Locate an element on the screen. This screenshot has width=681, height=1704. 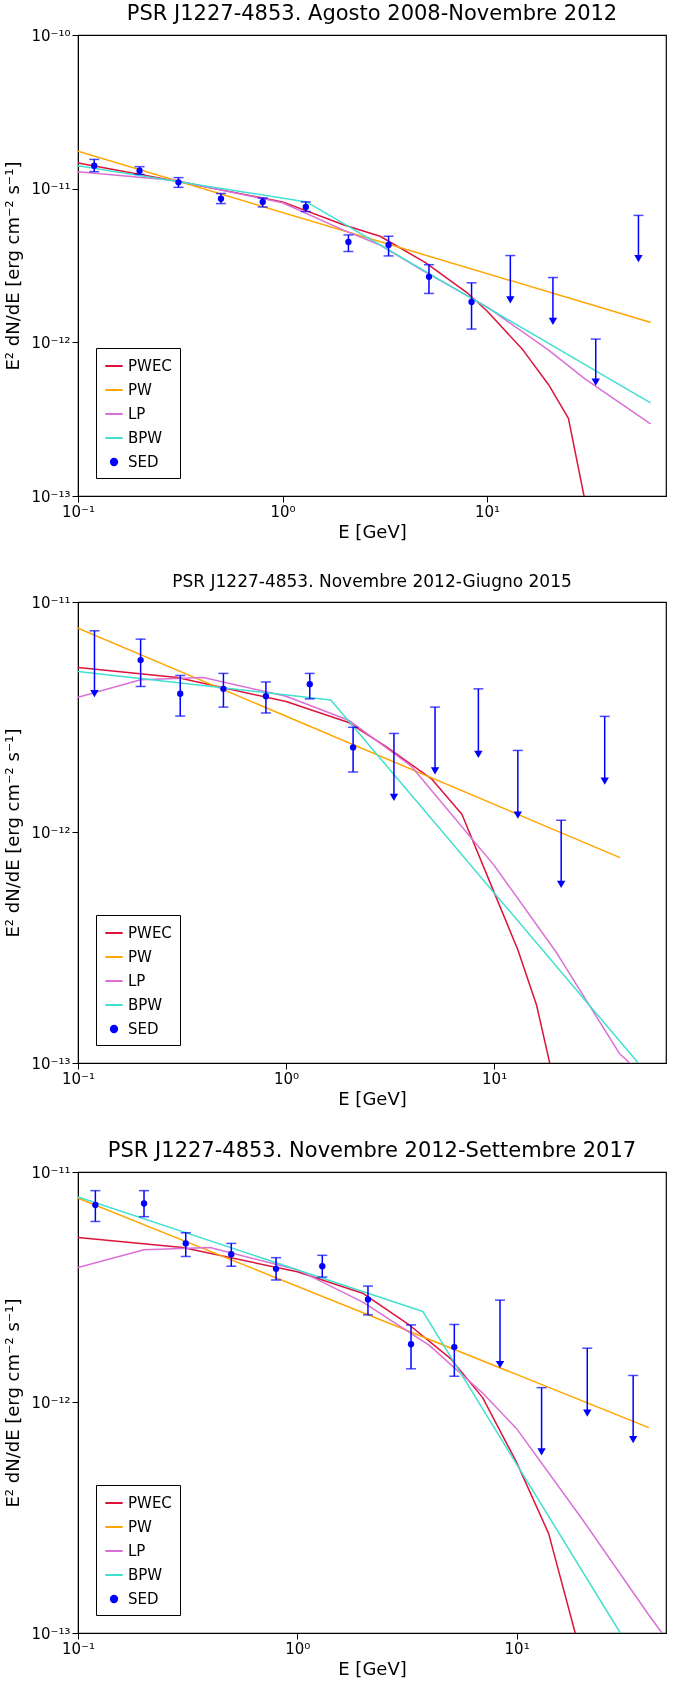
chart-title: PSR J1227-4853. Agosto 2008-Novembre 2012 is located at coordinates (372, 13).